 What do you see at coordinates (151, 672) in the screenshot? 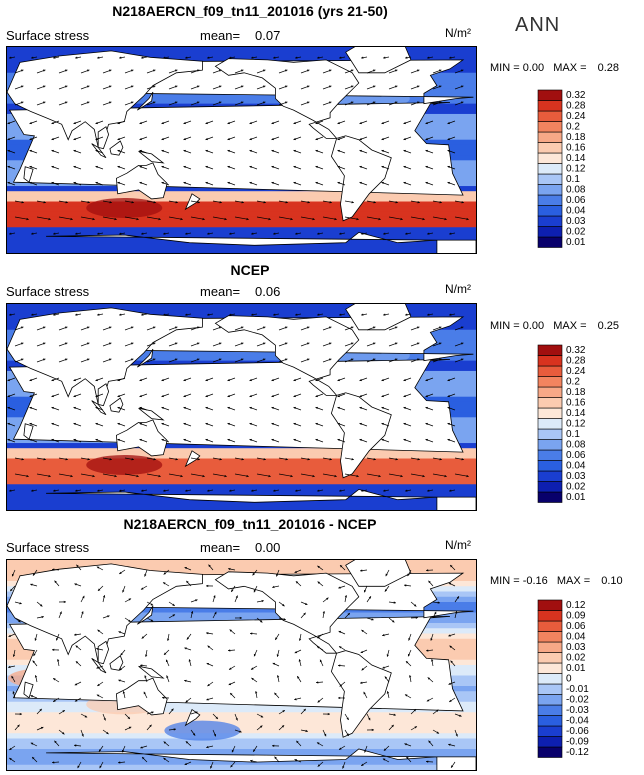
I see `panel3-land-newguinea` at bounding box center [151, 672].